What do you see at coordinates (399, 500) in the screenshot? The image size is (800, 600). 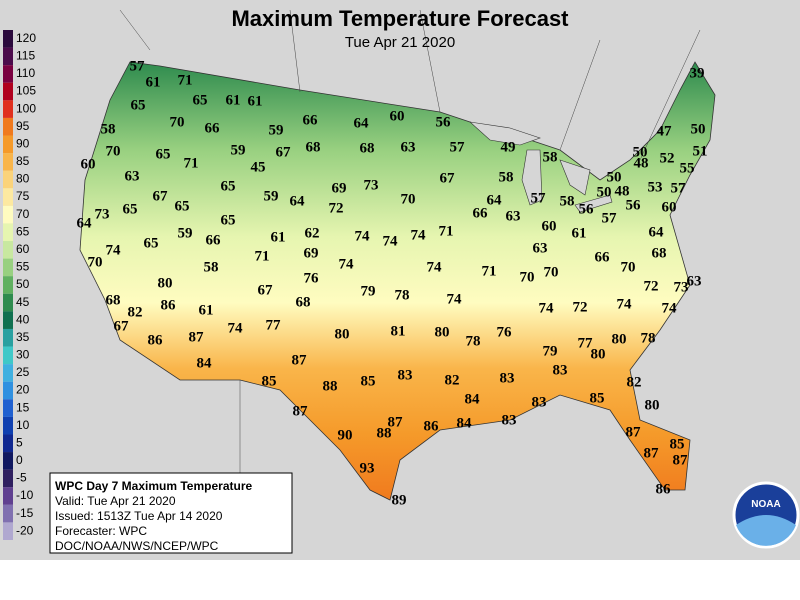 I see `temperature: 89` at bounding box center [399, 500].